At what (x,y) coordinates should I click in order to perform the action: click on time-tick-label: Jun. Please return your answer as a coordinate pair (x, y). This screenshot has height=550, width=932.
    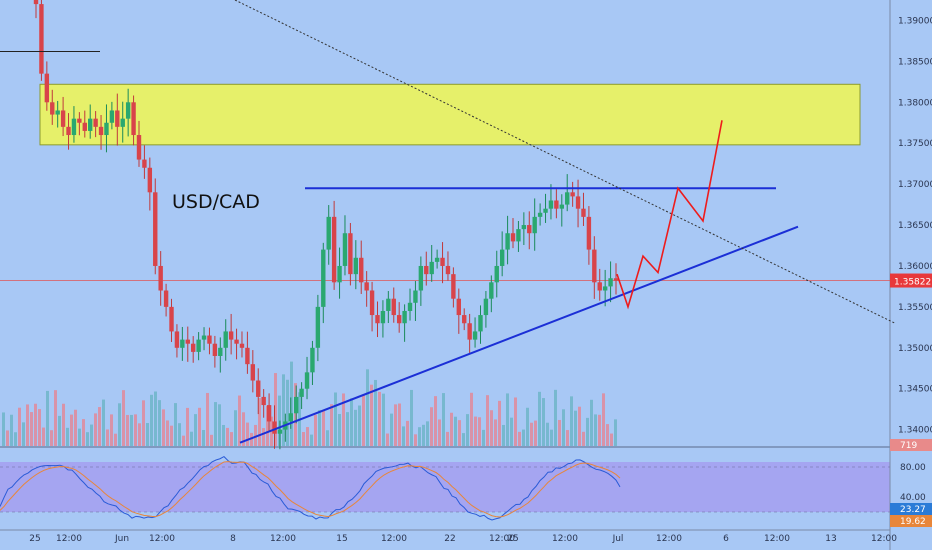
    Looking at the image, I should click on (121, 539).